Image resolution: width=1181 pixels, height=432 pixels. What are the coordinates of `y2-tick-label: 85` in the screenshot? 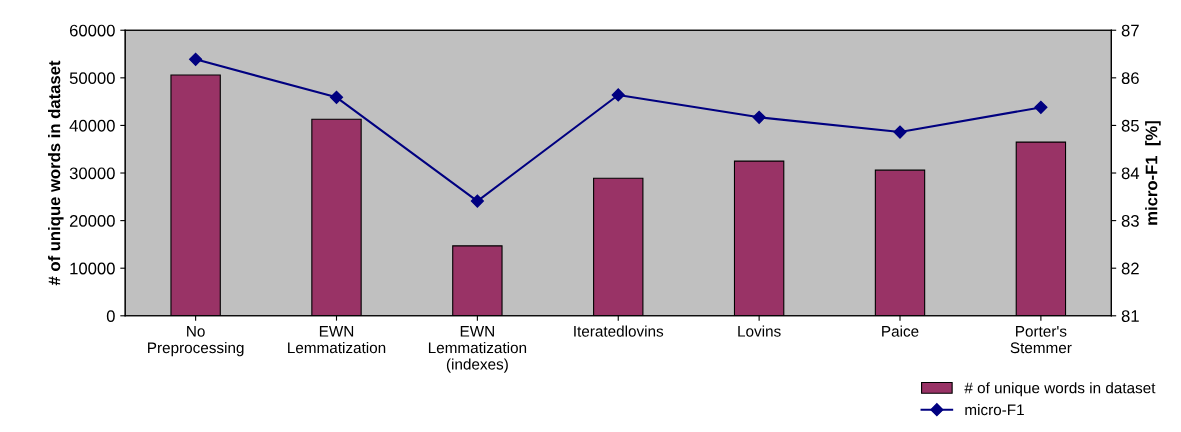 It's located at (1130, 125).